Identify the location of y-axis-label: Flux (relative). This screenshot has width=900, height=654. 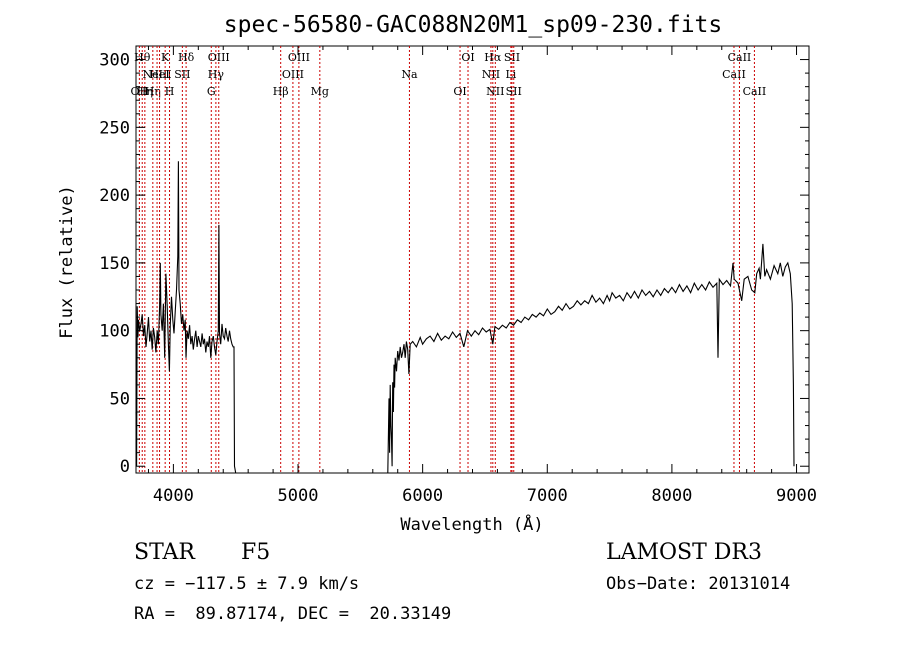
(67, 262).